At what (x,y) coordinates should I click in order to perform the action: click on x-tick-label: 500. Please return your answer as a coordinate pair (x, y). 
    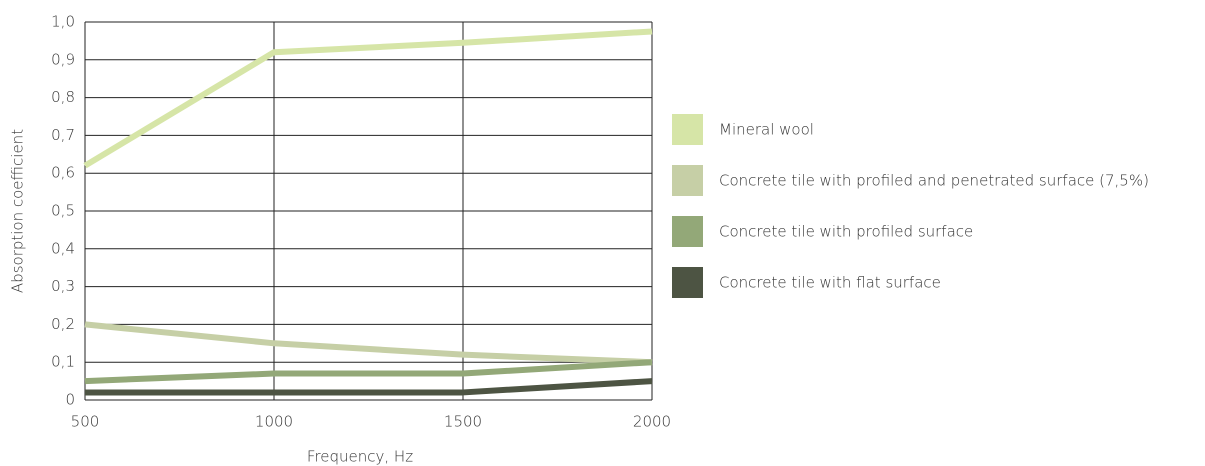
    Looking at the image, I should click on (85, 422).